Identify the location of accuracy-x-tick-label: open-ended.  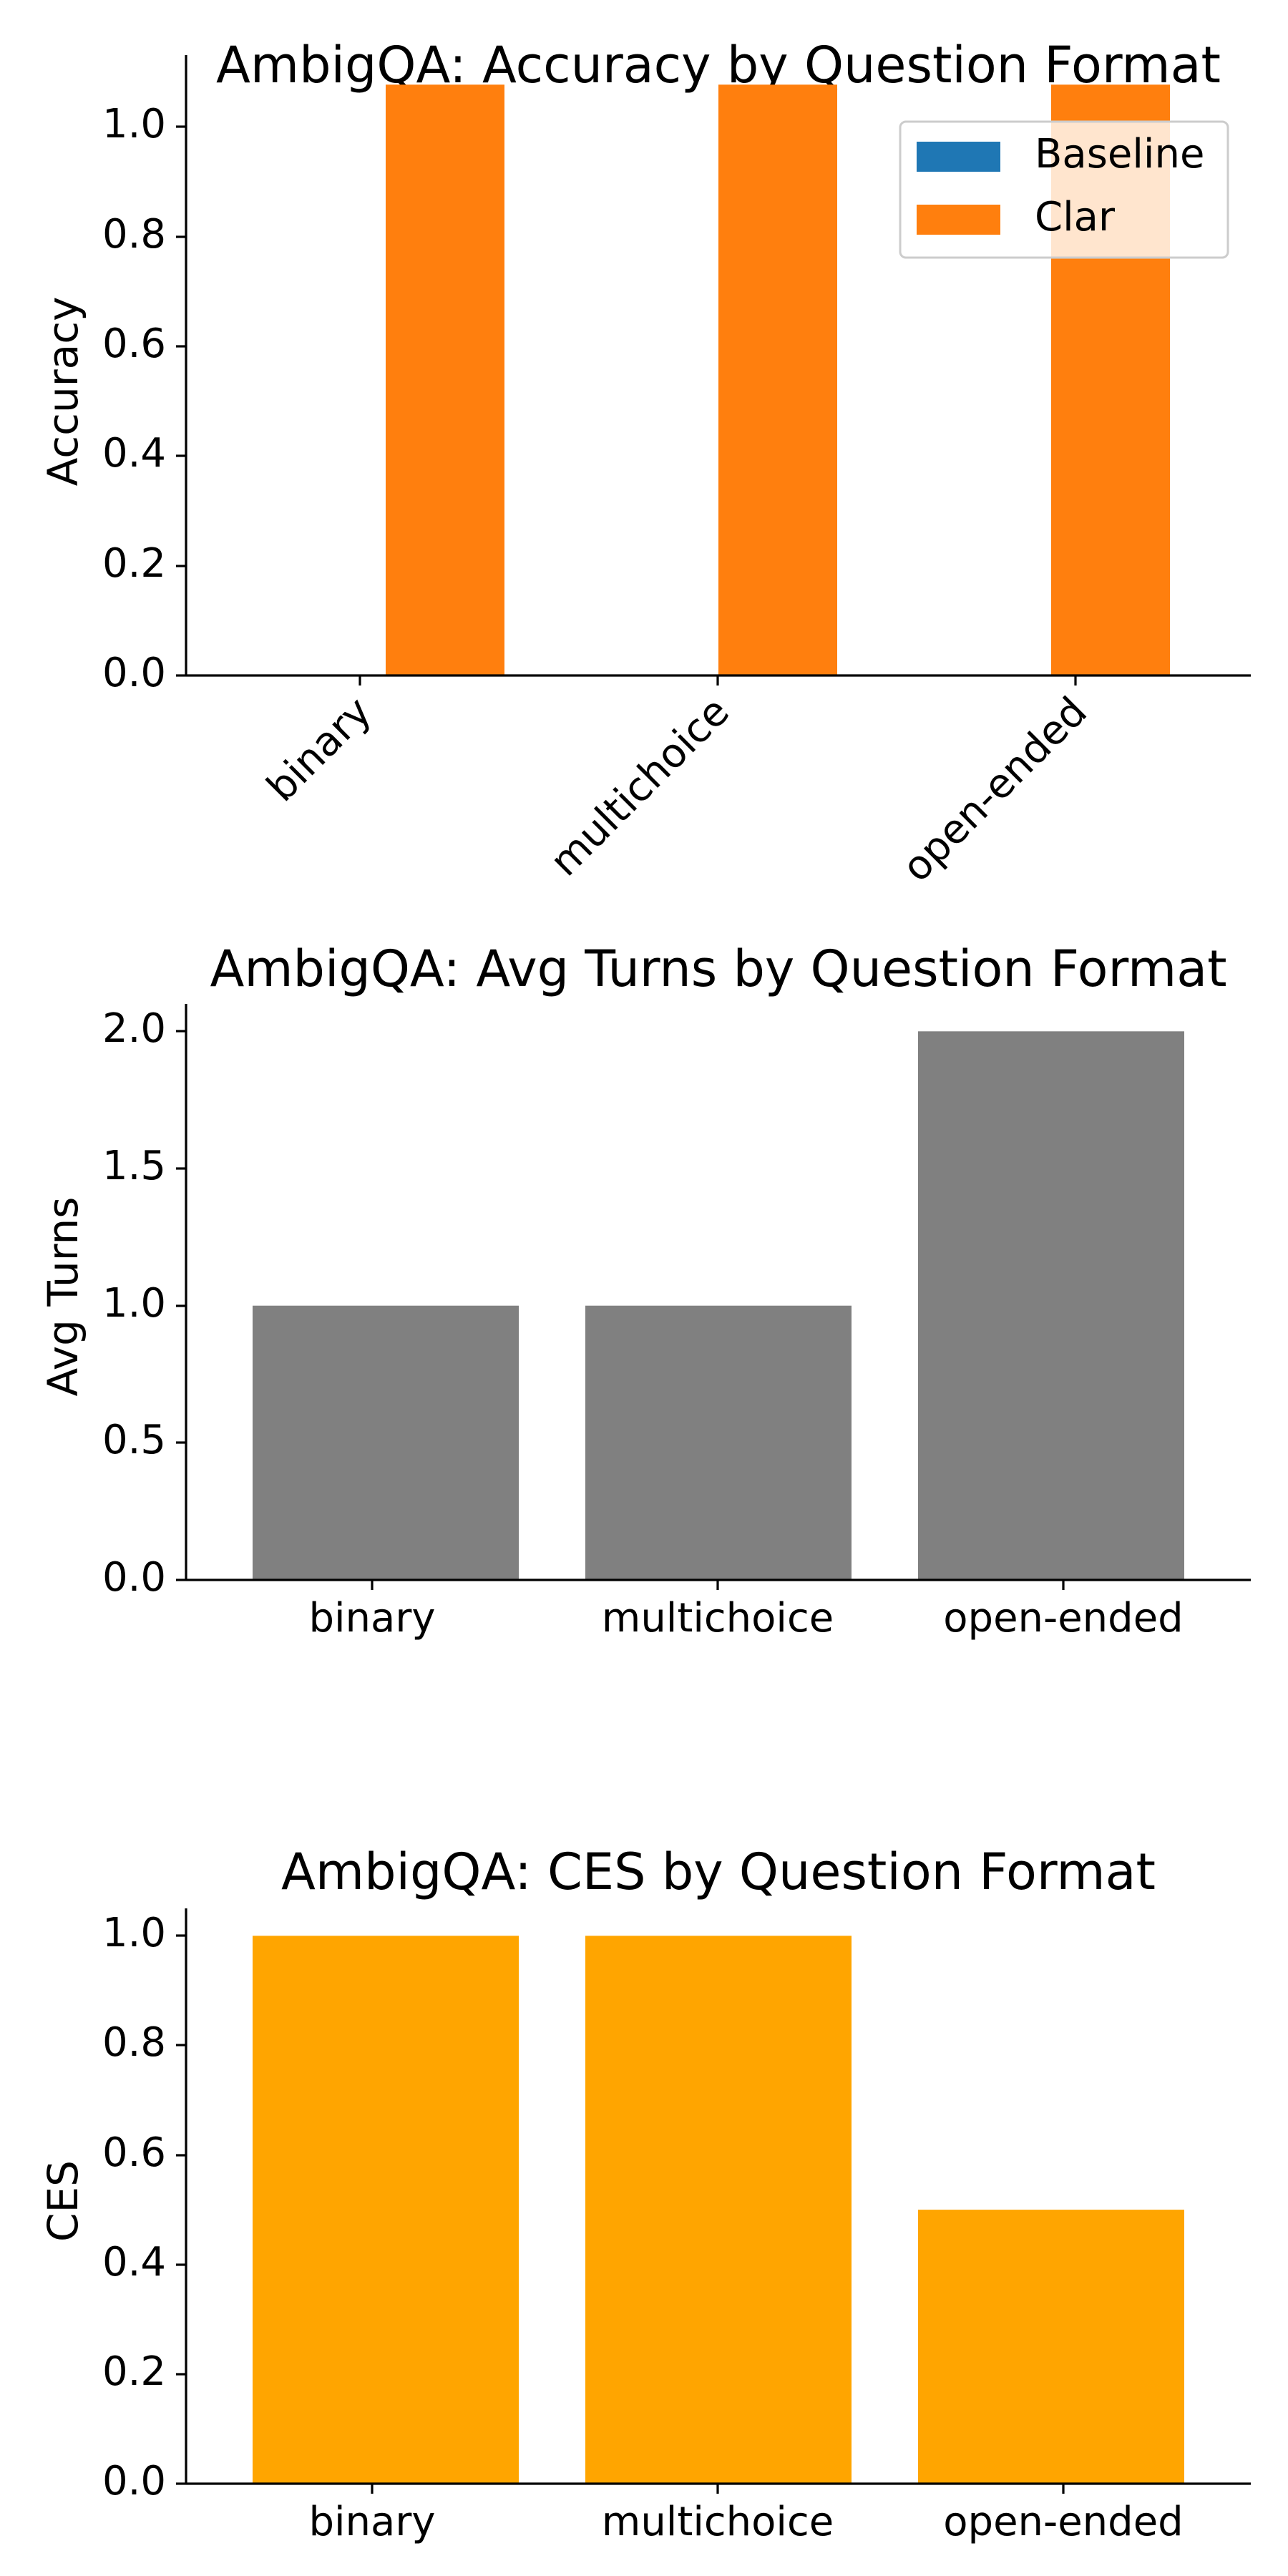
(995, 789).